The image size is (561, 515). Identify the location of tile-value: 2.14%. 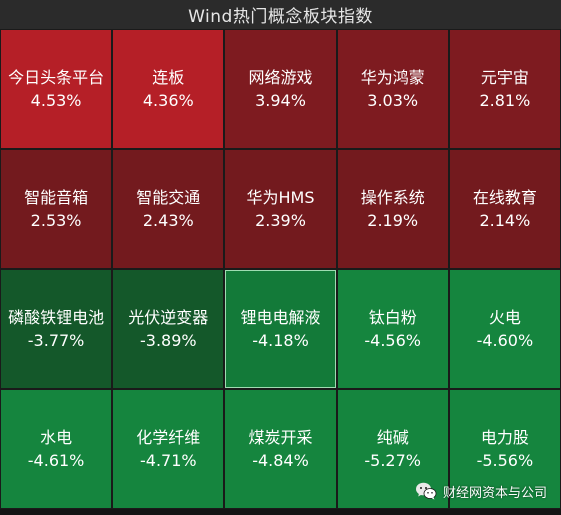
(505, 220).